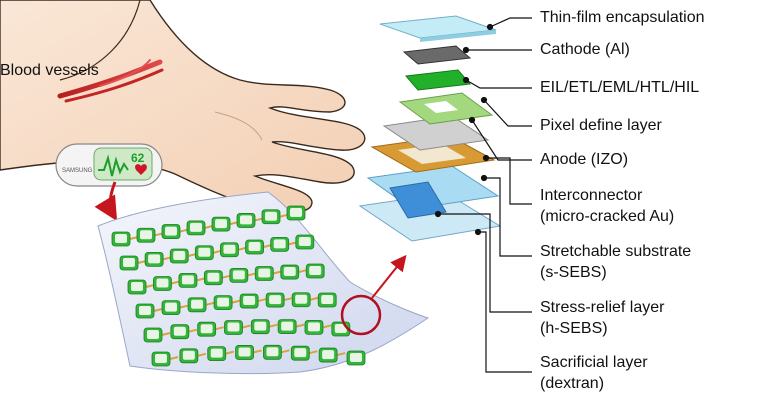  Describe the element at coordinates (77, 171) in the screenshot. I see `device-brand: SAMSUNG` at that location.